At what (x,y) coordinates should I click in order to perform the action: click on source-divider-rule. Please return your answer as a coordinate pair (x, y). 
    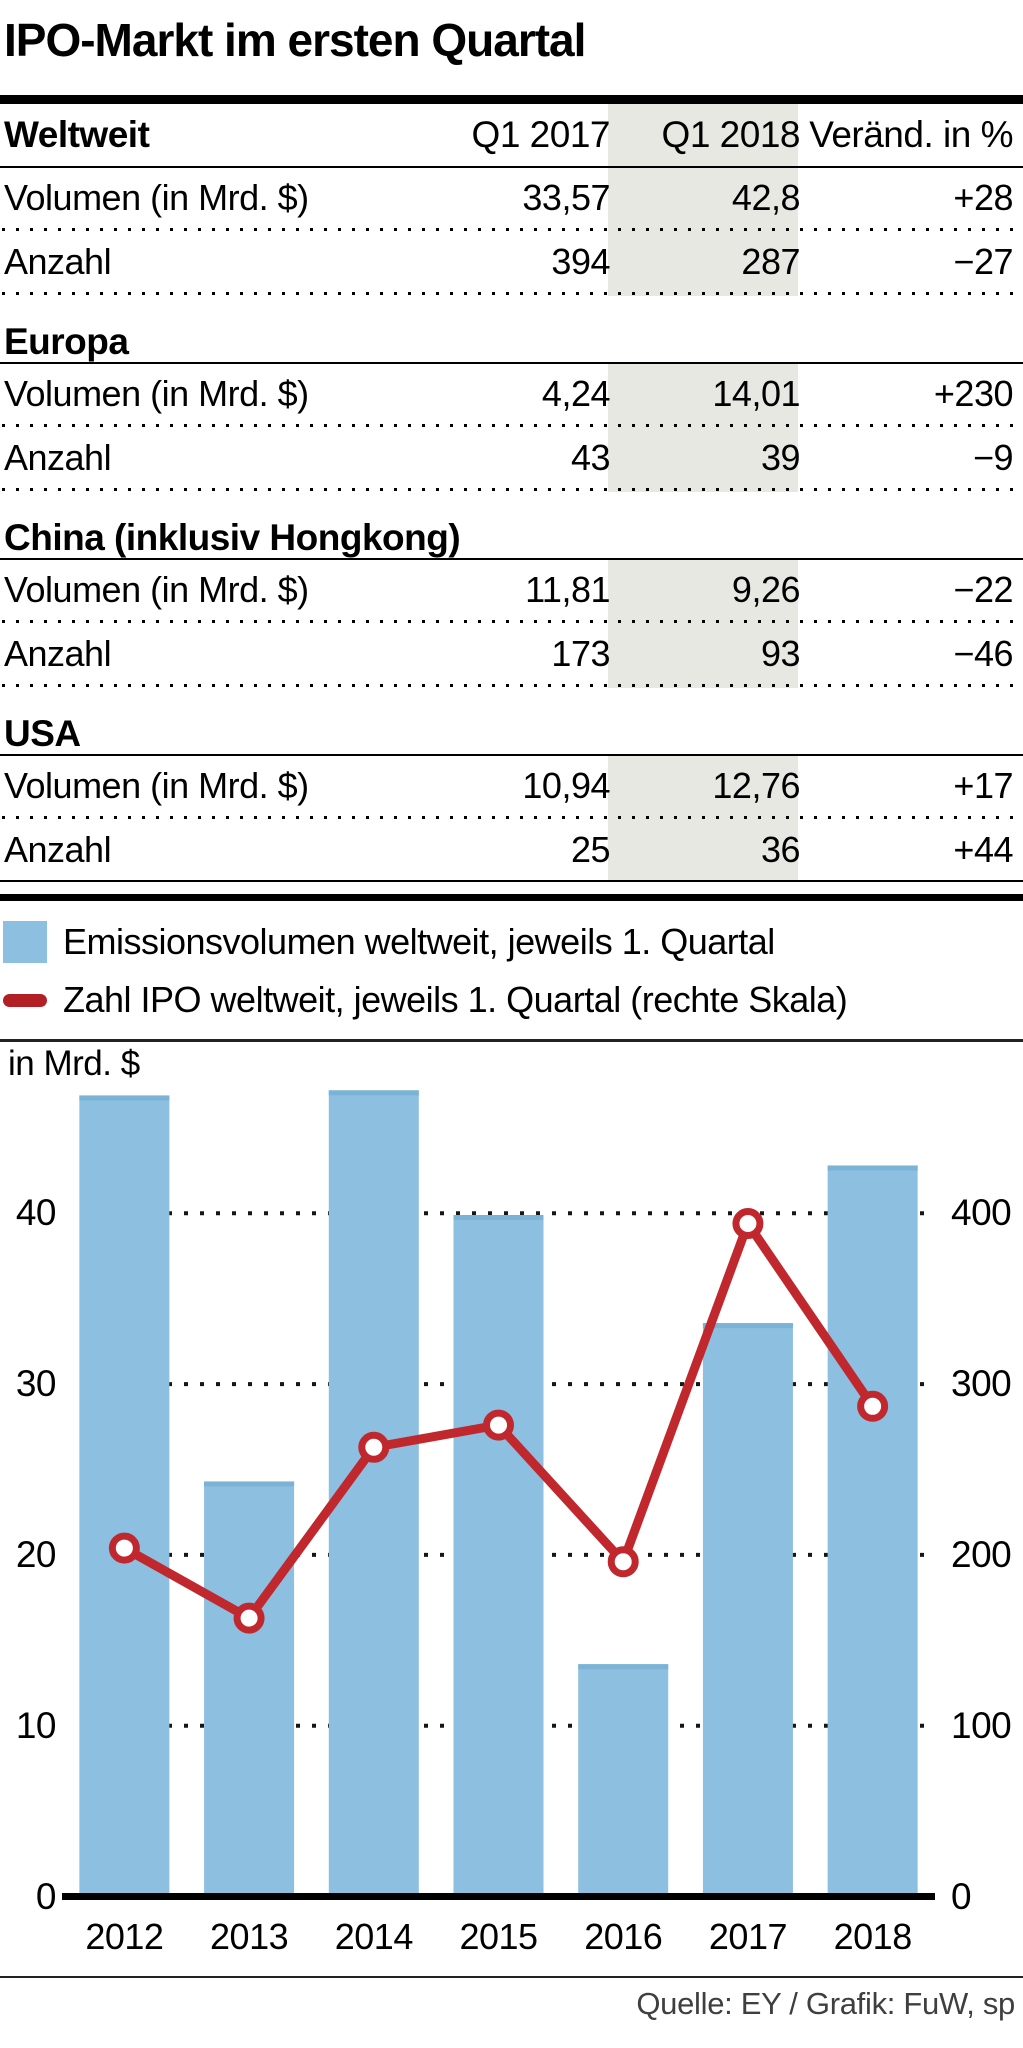
    Looking at the image, I should click on (511, 1977).